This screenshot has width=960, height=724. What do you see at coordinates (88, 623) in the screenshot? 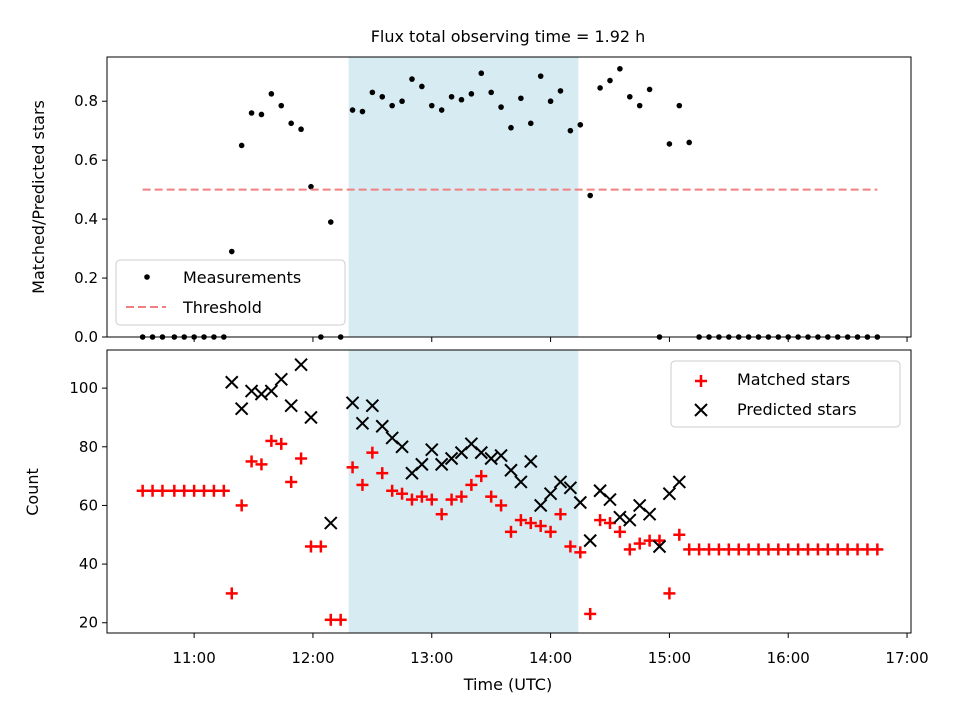
I see `y-tick-label: 20` at bounding box center [88, 623].